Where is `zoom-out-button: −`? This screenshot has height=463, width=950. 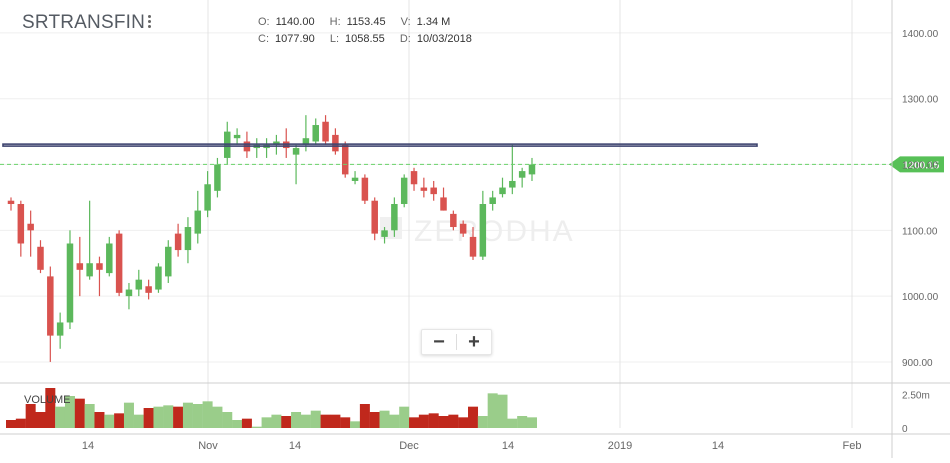
zoom-out-button: − is located at coordinates (439, 342).